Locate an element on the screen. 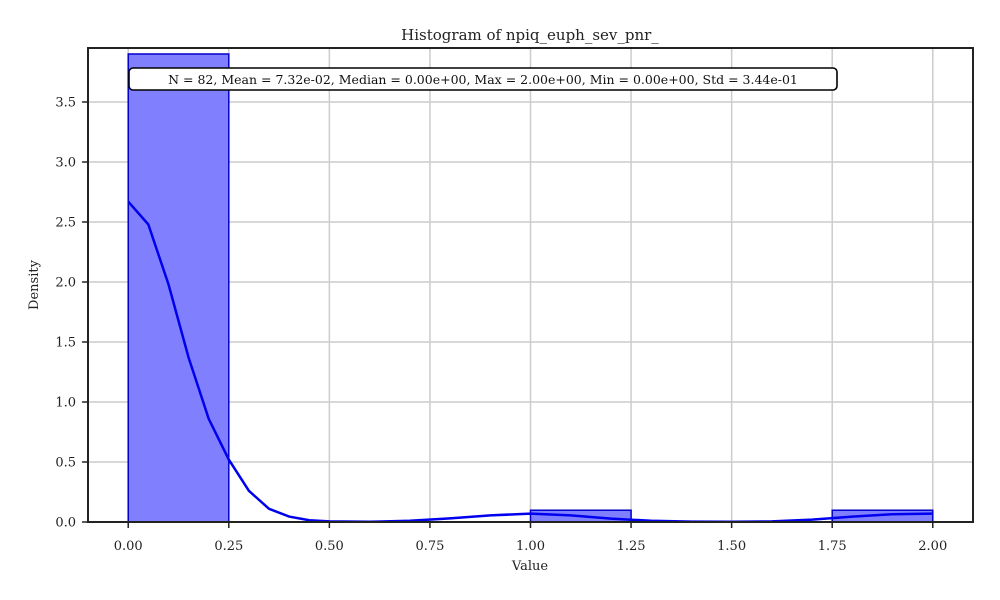  y-tick-label-3: 1.5 is located at coordinates (65, 343).